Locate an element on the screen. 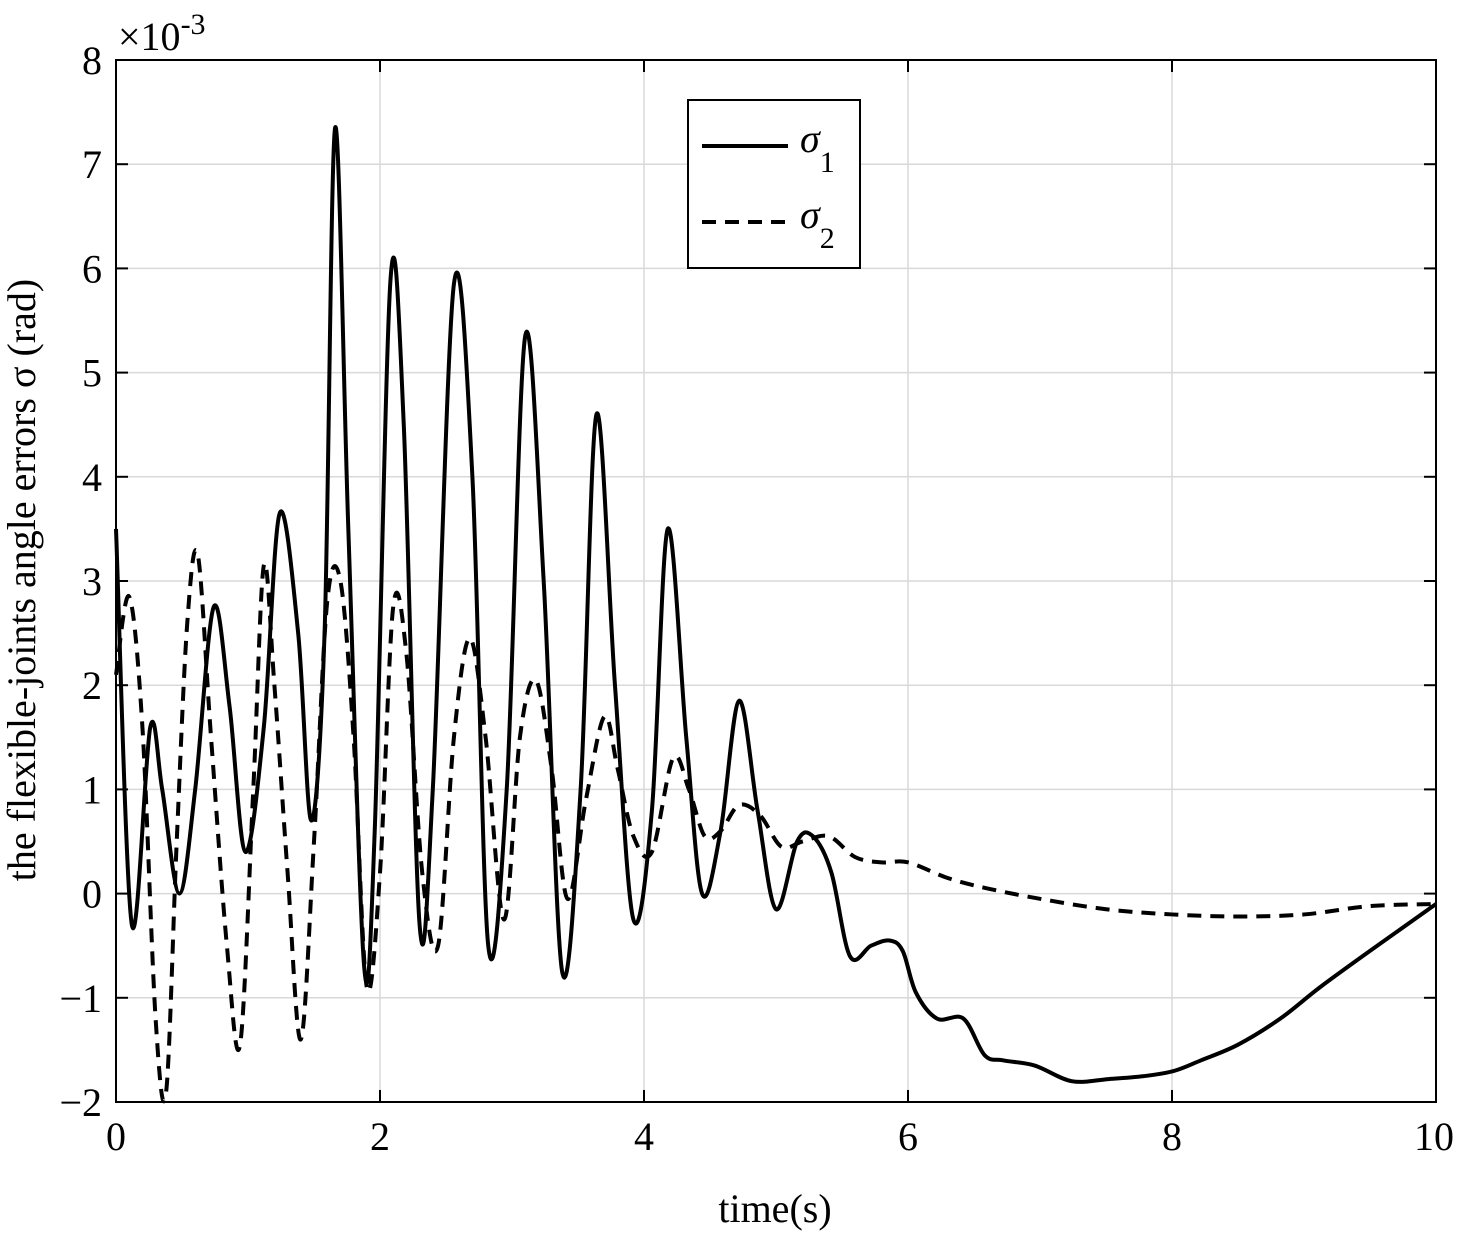 This screenshot has width=1458, height=1233. legend-label-sigma1: σ1 is located at coordinates (817, 147).